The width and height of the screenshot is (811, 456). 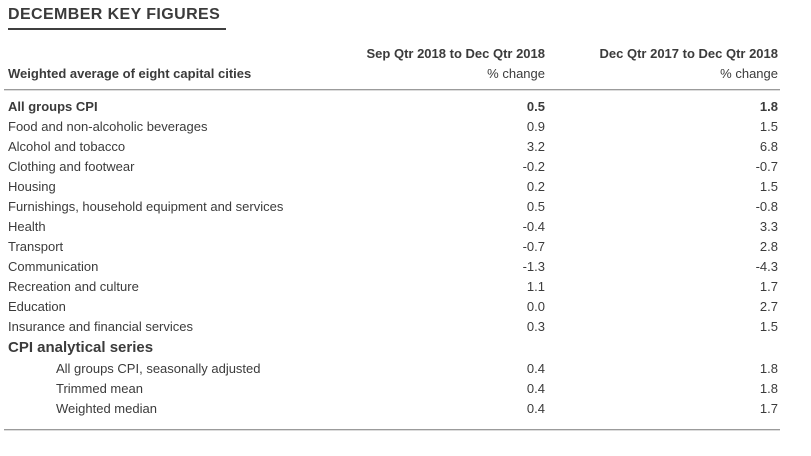 I want to click on value-cell: -0.8, so click(x=766, y=206).